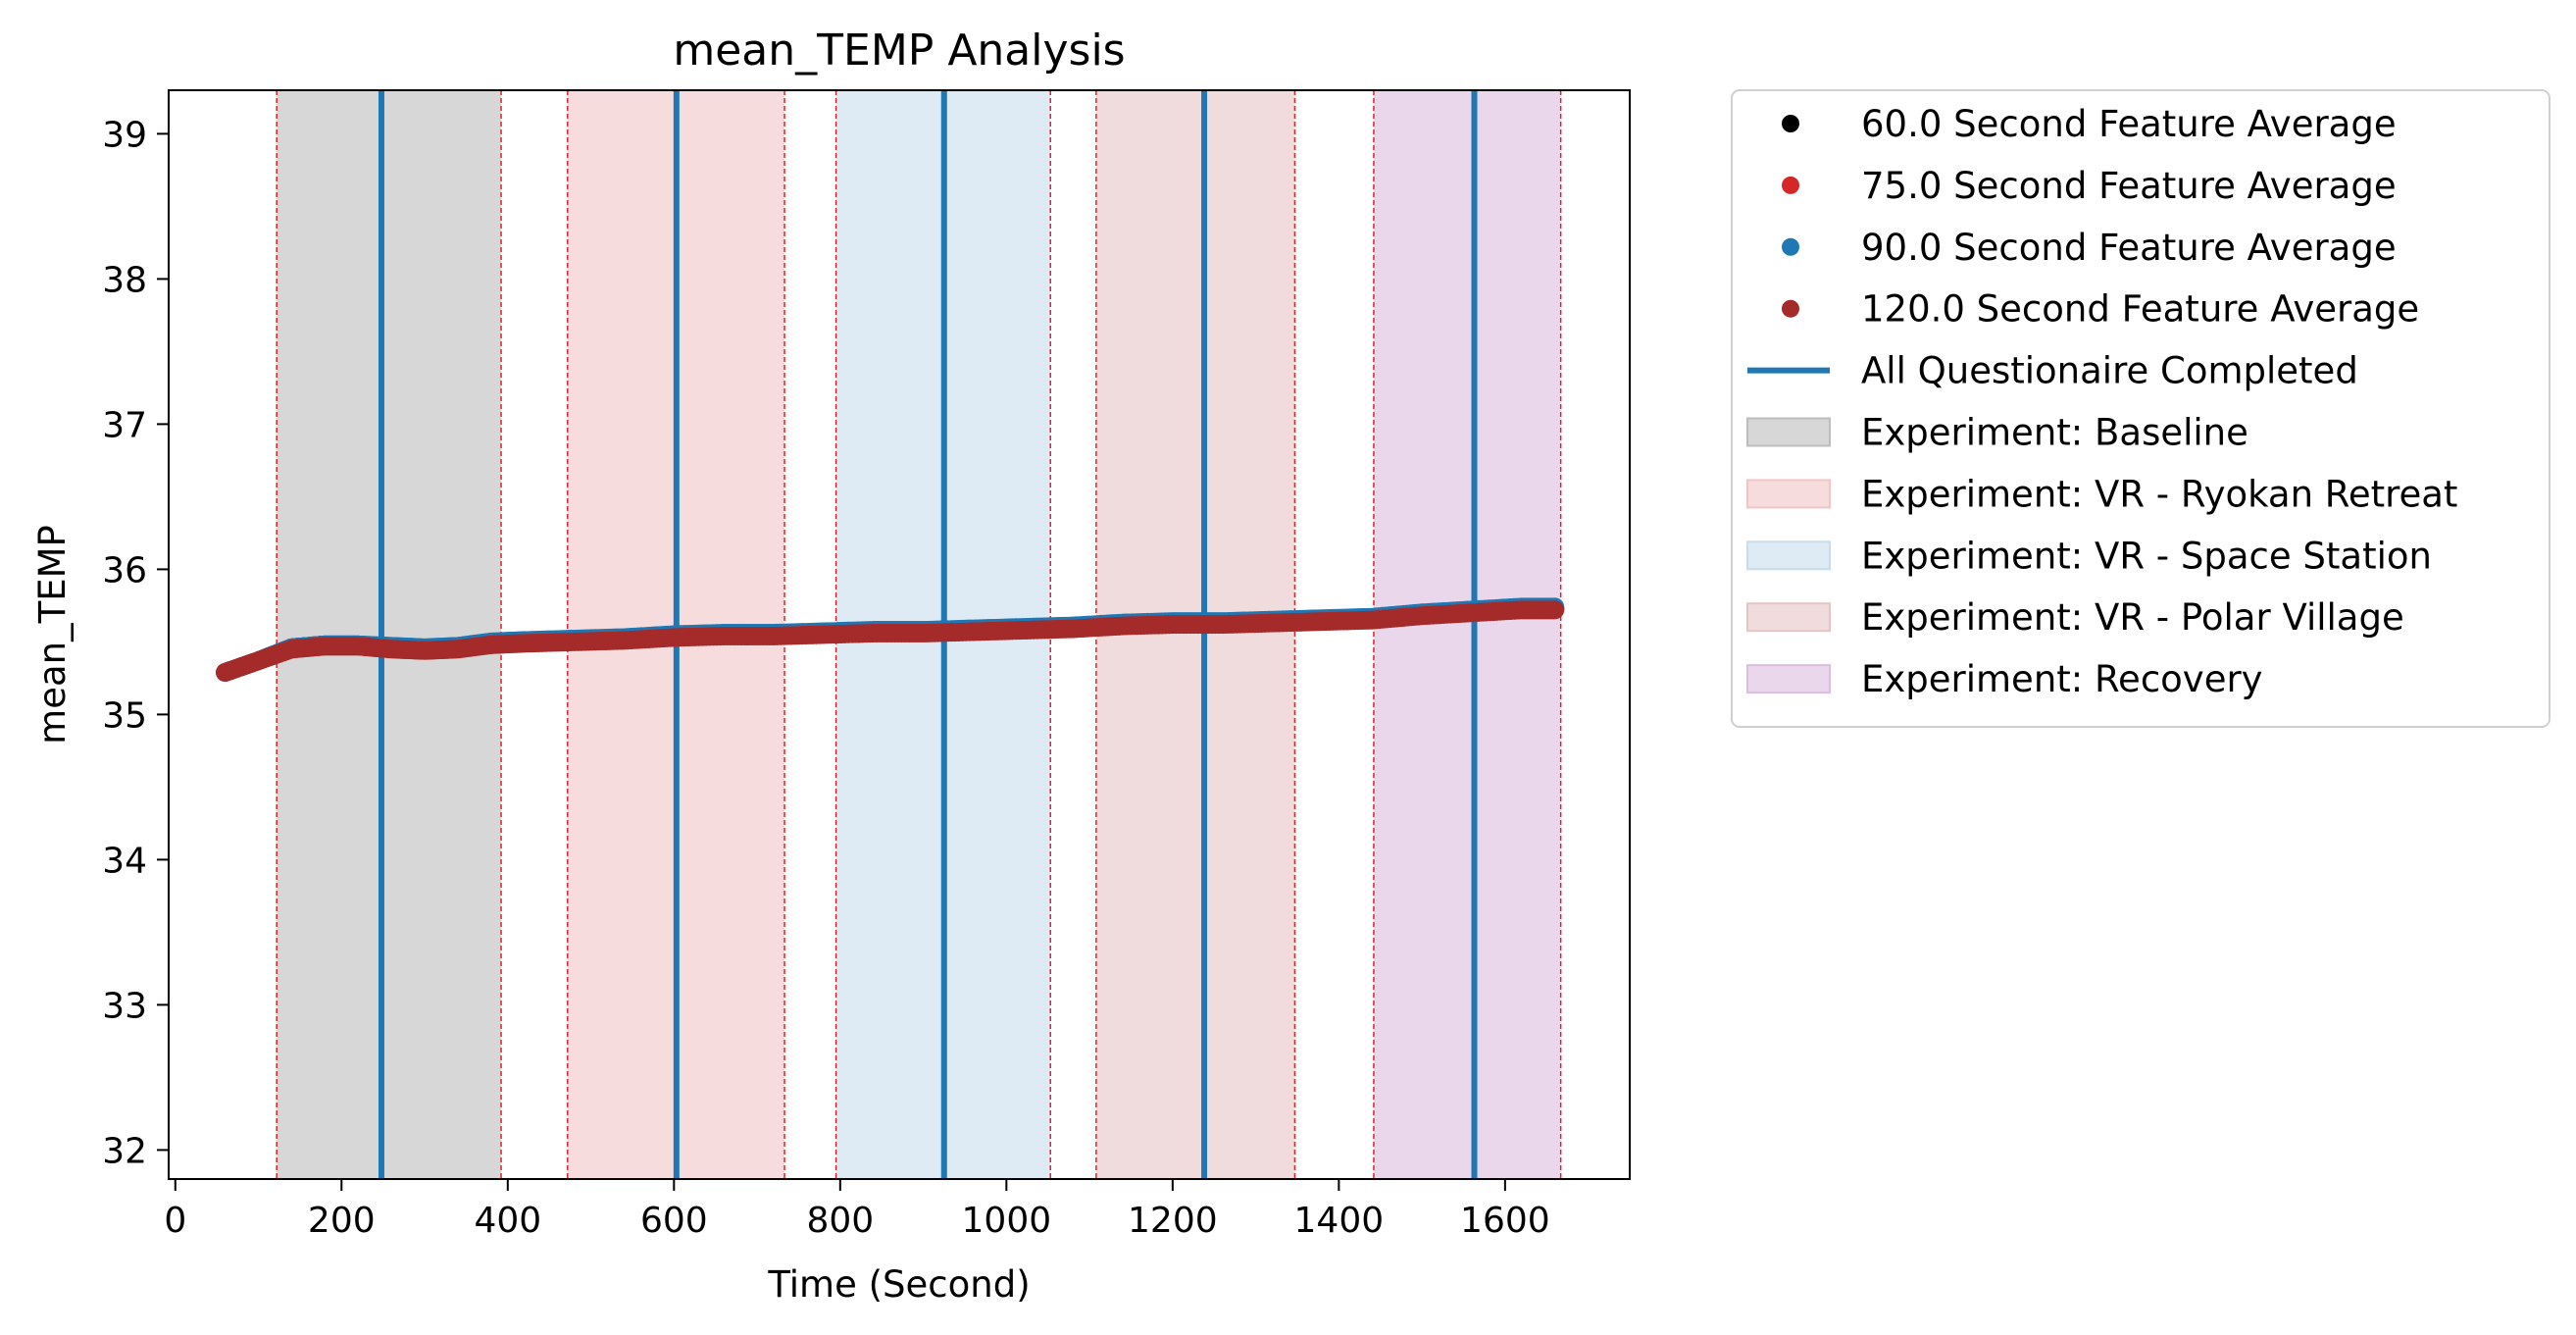  I want to click on y-axis-label: mean_TEMP, so click(53, 635).